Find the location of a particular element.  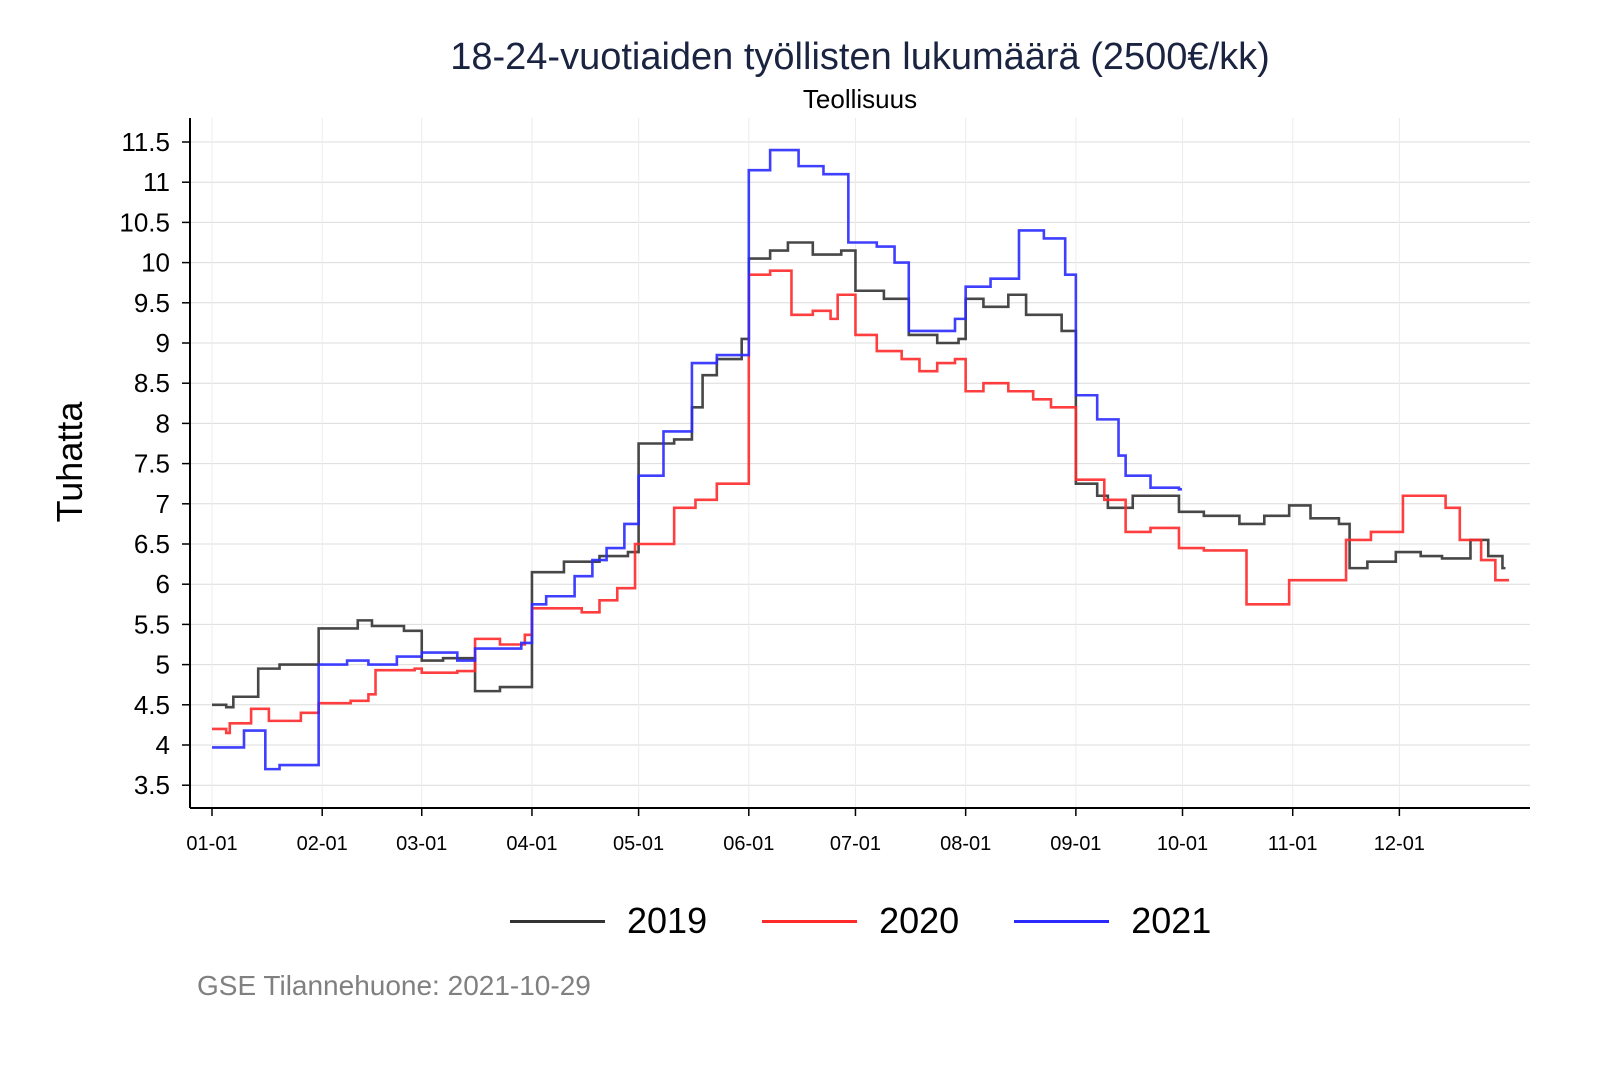

chart-subtitle: Teollisuus is located at coordinates (860, 99).